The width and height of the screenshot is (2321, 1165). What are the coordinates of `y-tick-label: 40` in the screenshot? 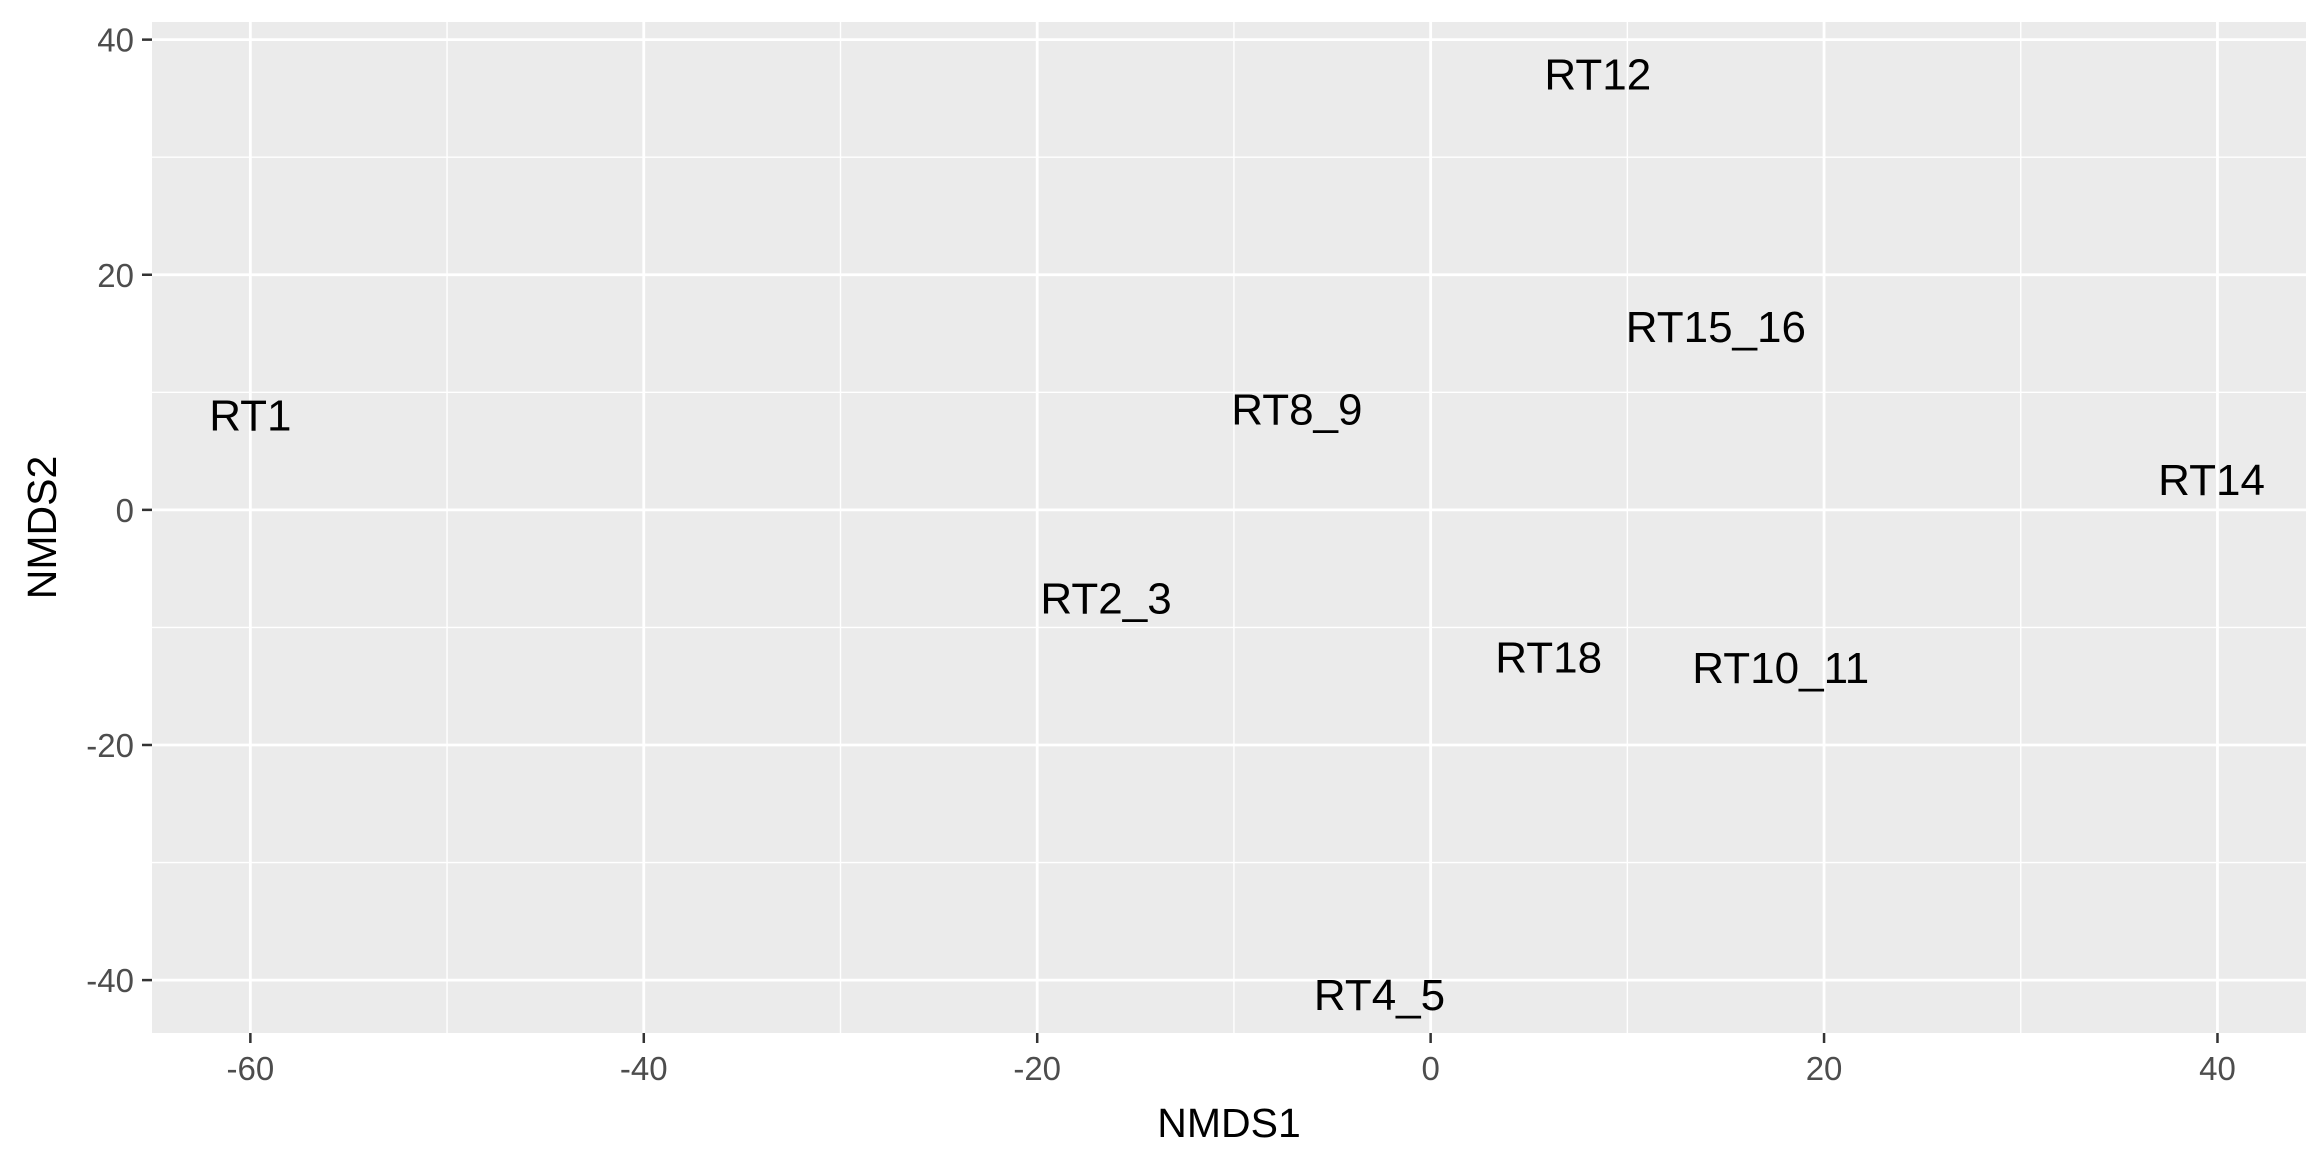 It's located at (115, 40).